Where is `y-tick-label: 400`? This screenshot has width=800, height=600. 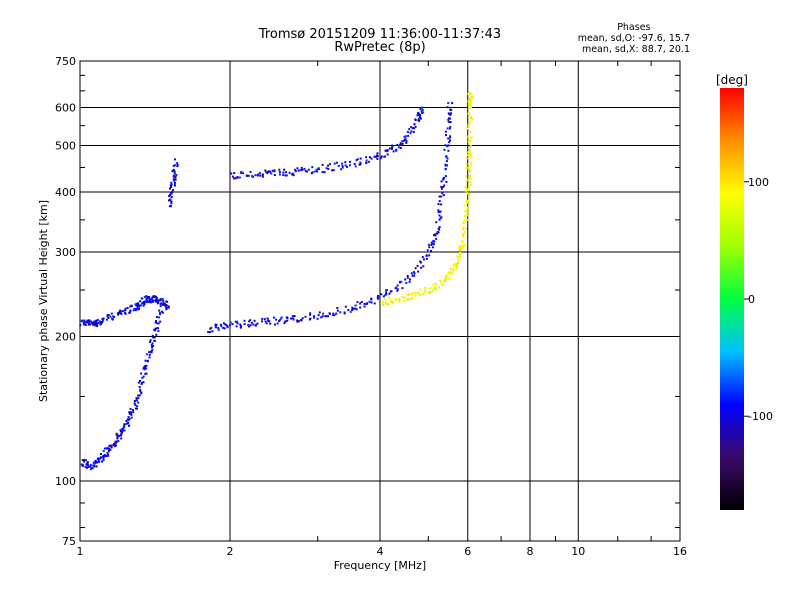 y-tick-label: 400 is located at coordinates (65, 192).